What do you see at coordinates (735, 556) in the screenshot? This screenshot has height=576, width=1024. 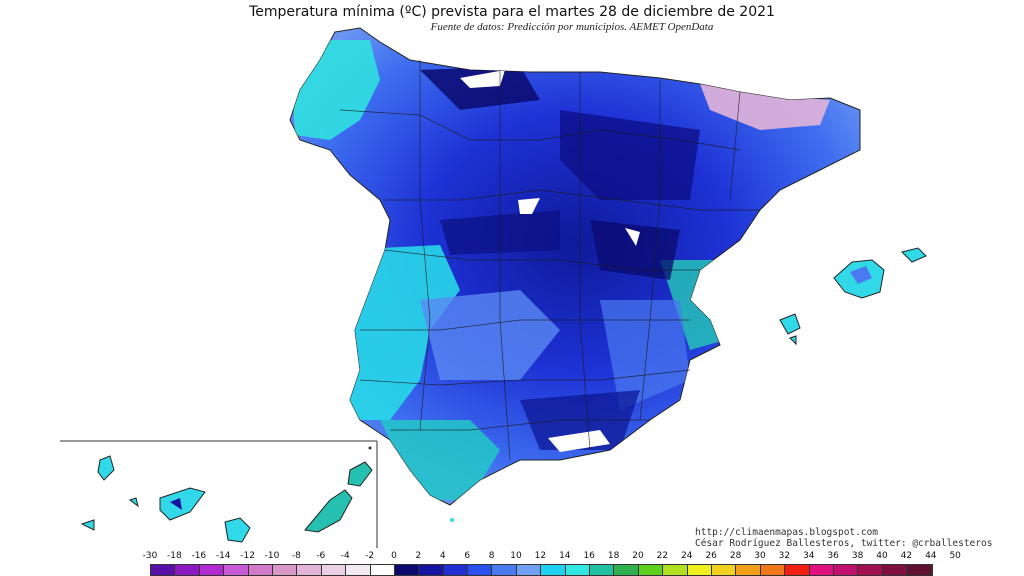 I see `legend-tick: 28` at bounding box center [735, 556].